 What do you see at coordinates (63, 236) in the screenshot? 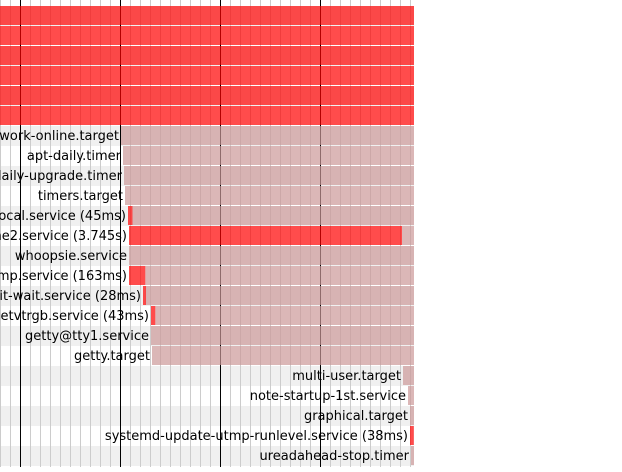
I see `unit-label: apache2.service (3.745s)` at bounding box center [63, 236].